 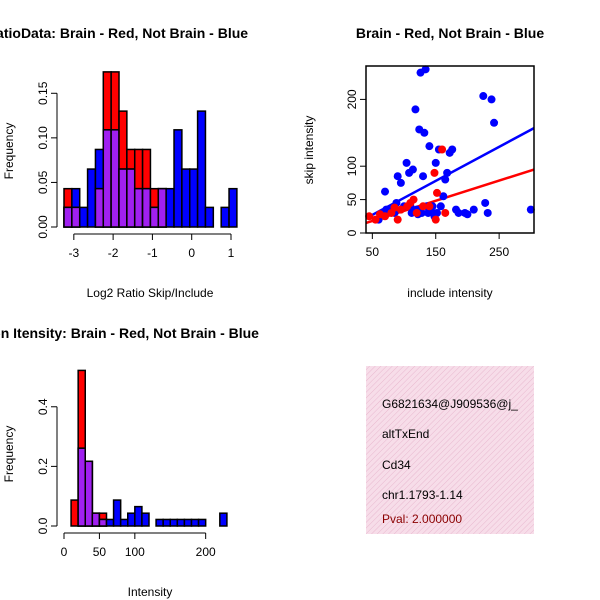 I want to click on intensity-y-axis-label: Frequency, so click(x=9, y=454).